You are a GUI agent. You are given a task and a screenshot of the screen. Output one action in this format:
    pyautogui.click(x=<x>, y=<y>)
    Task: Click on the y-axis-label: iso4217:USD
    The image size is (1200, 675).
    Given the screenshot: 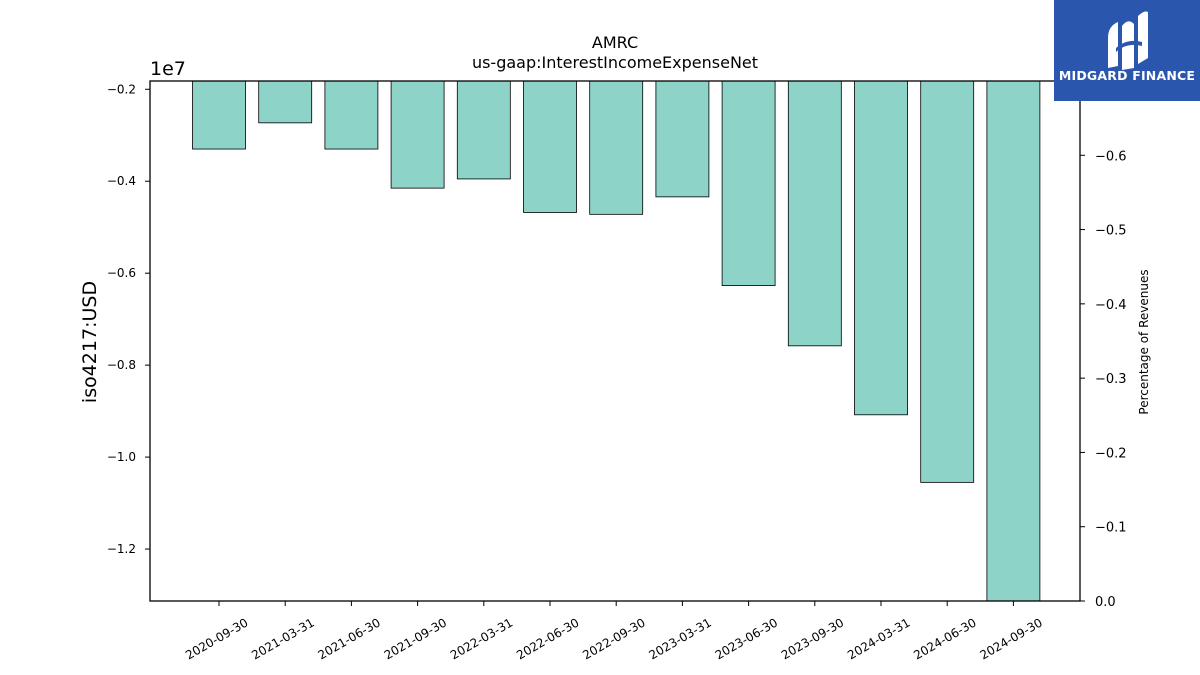 What is the action you would take?
    pyautogui.click(x=90, y=342)
    